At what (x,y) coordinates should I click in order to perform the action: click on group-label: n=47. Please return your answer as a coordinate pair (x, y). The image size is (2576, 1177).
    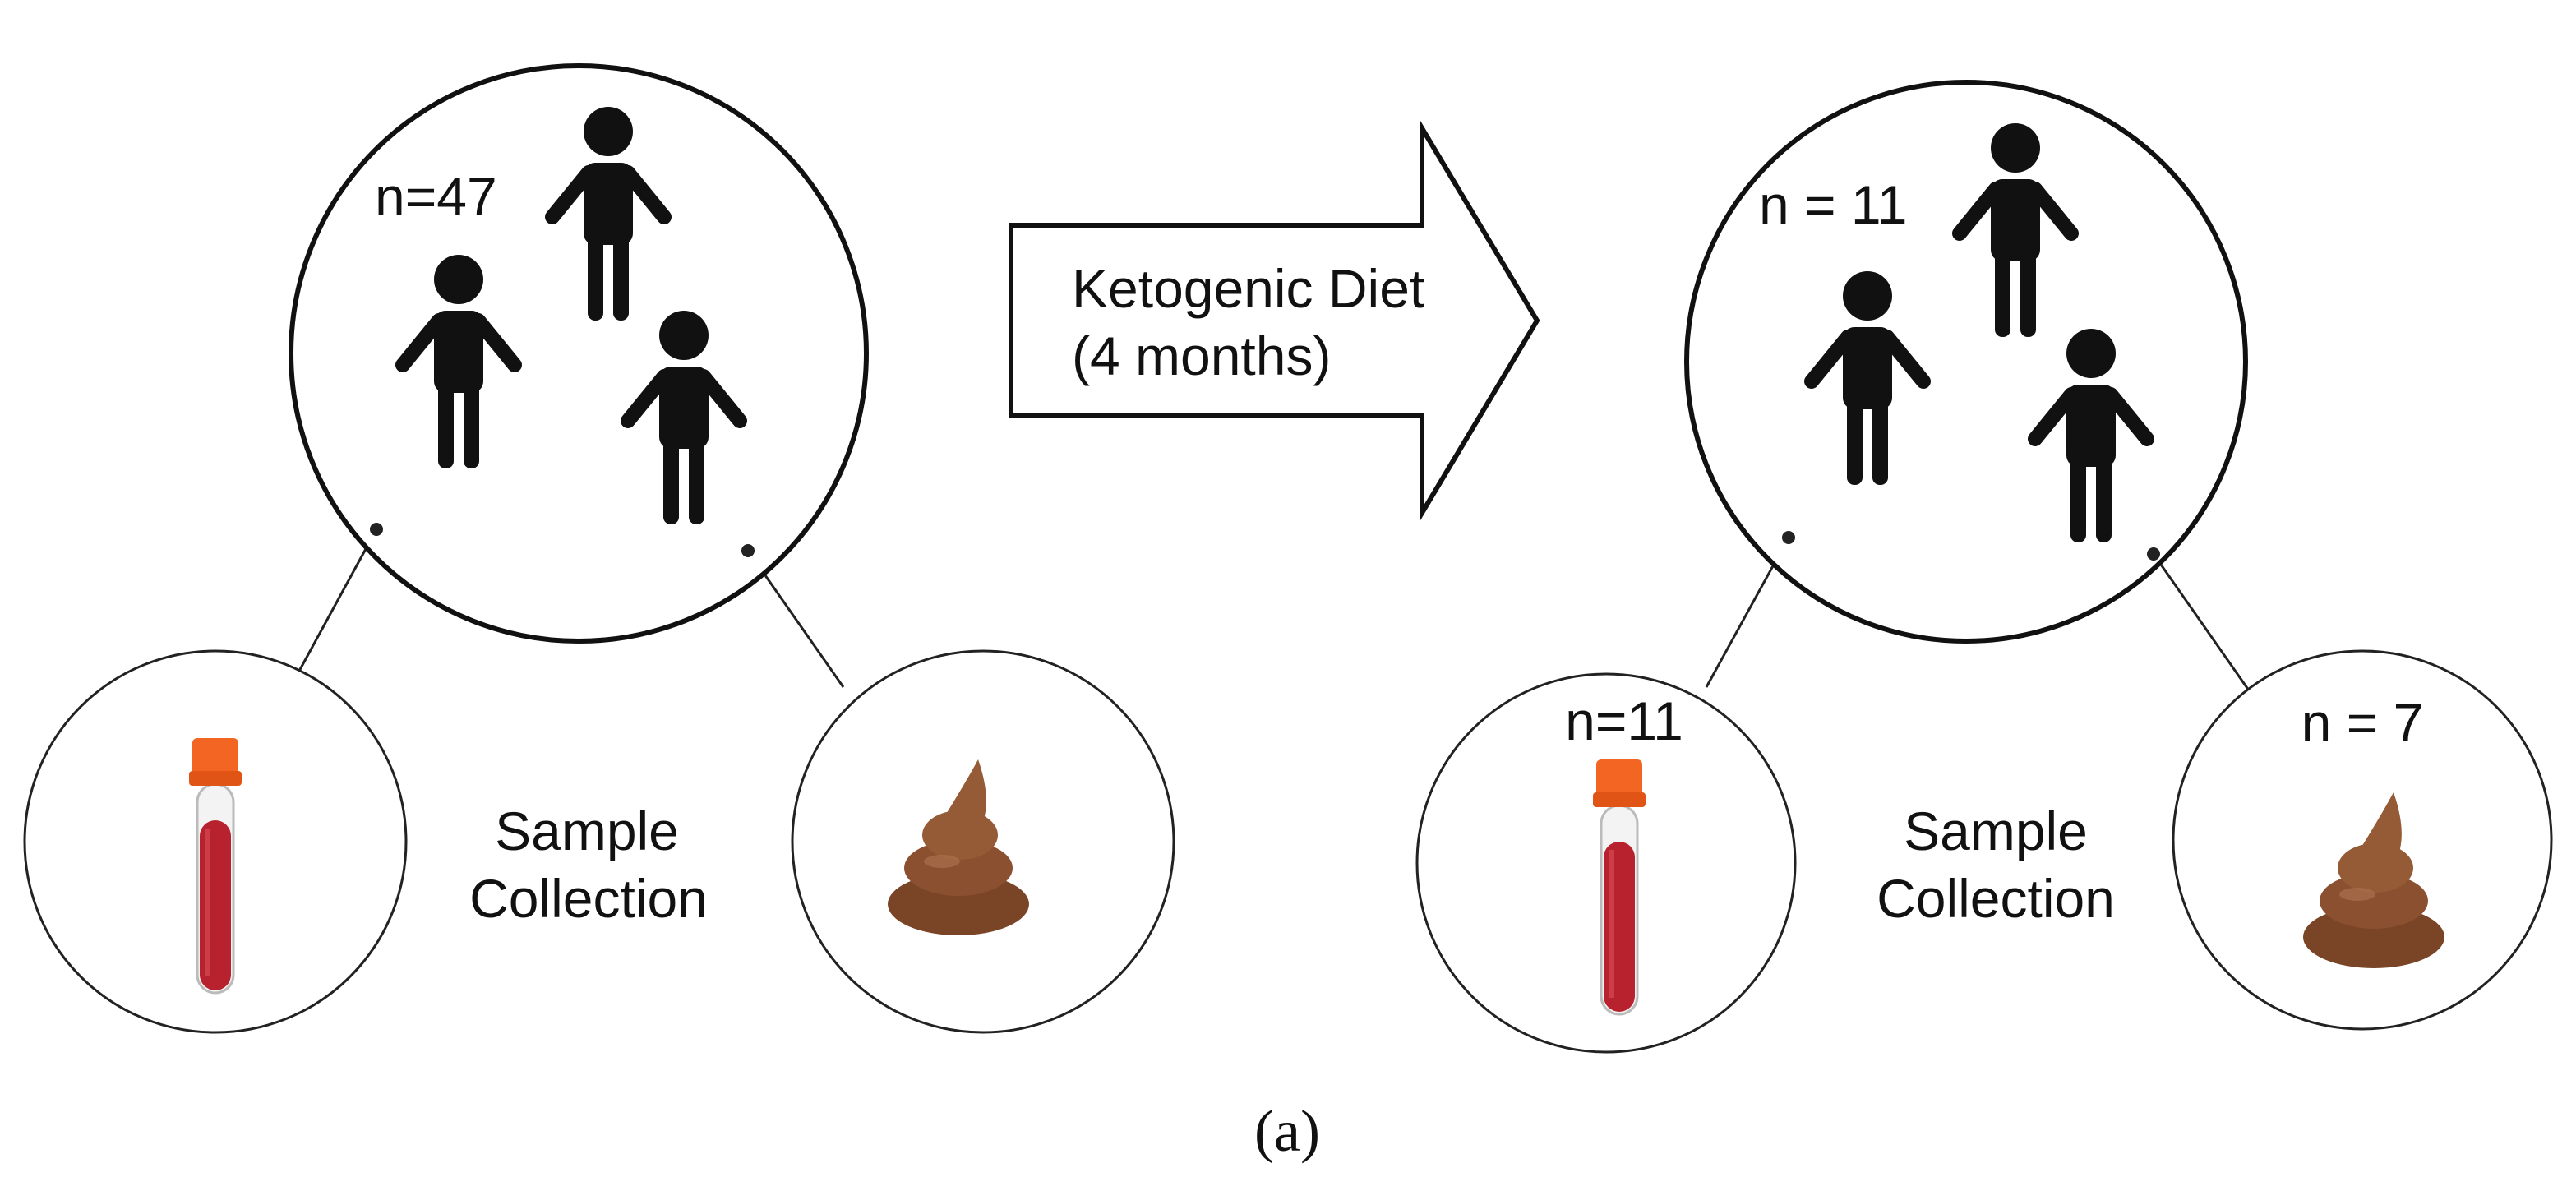
    Looking at the image, I should click on (436, 196).